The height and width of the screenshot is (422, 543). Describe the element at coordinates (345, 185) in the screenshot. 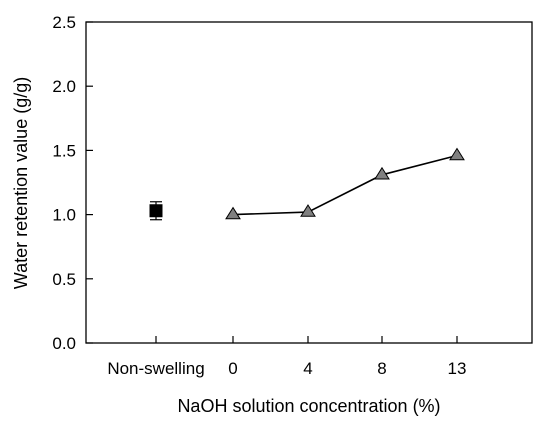

I see `series-line` at that location.